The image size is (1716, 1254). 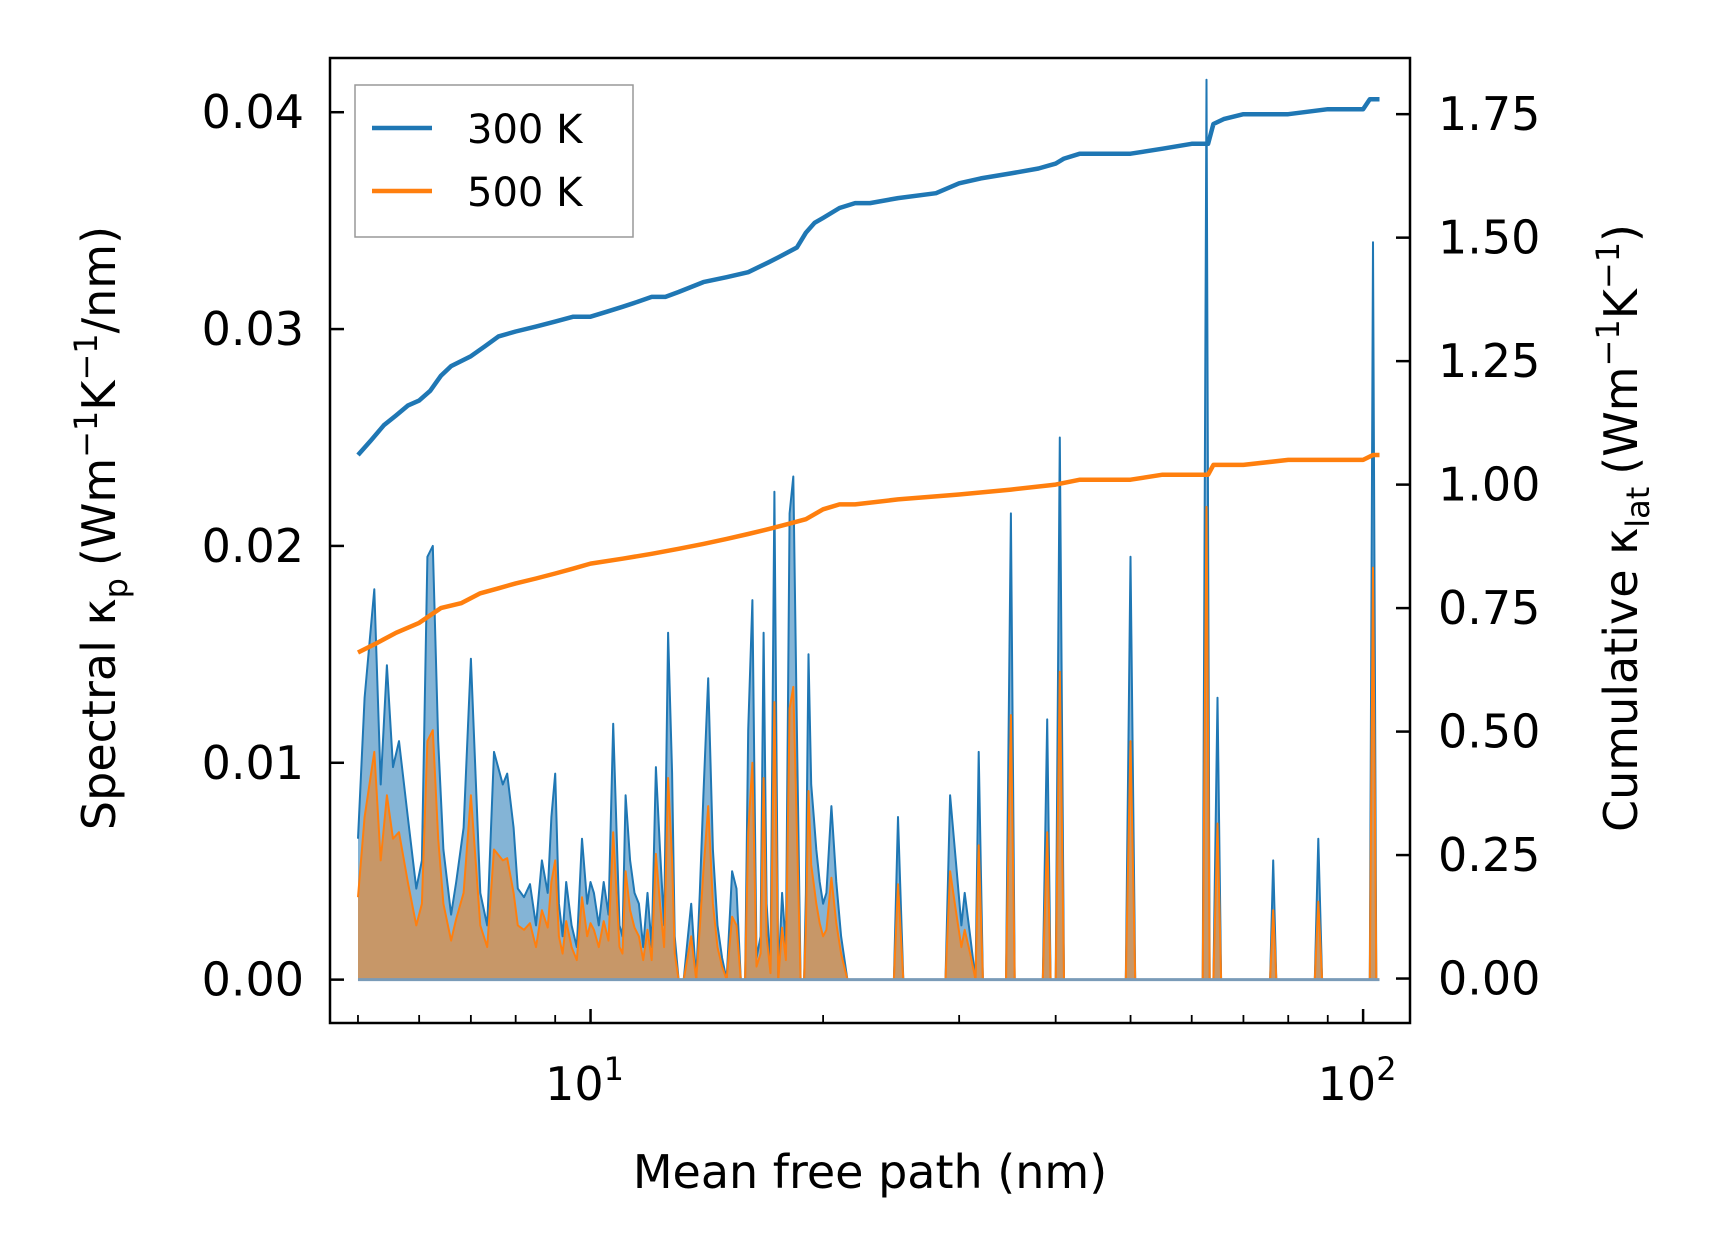 I want to click on y-right-tick-label: 0.25, so click(x=1489, y=855).